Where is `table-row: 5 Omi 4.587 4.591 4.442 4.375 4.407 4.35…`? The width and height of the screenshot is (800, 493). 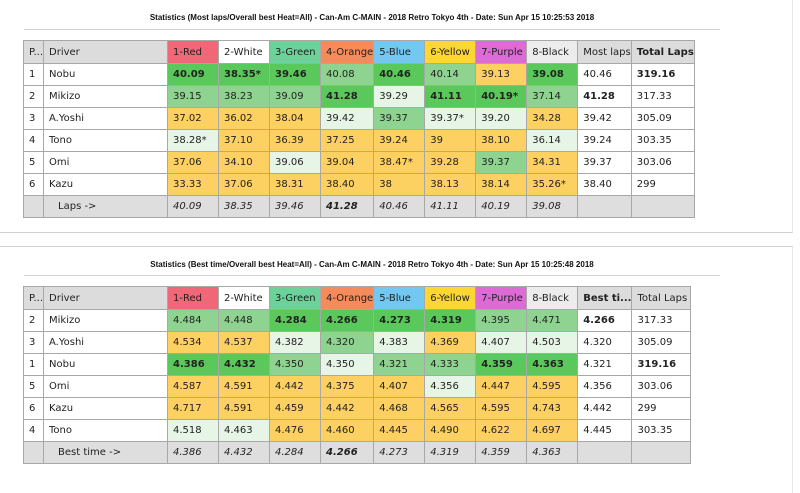
table-row: 5 Omi 4.587 4.591 4.442 4.375 4.407 4.35… is located at coordinates (357, 386).